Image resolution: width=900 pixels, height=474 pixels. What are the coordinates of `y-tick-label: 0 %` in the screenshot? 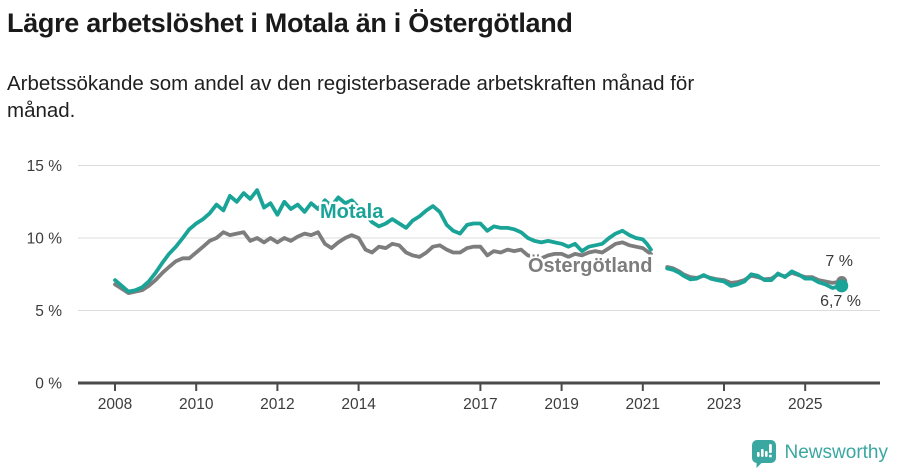 It's located at (48, 384).